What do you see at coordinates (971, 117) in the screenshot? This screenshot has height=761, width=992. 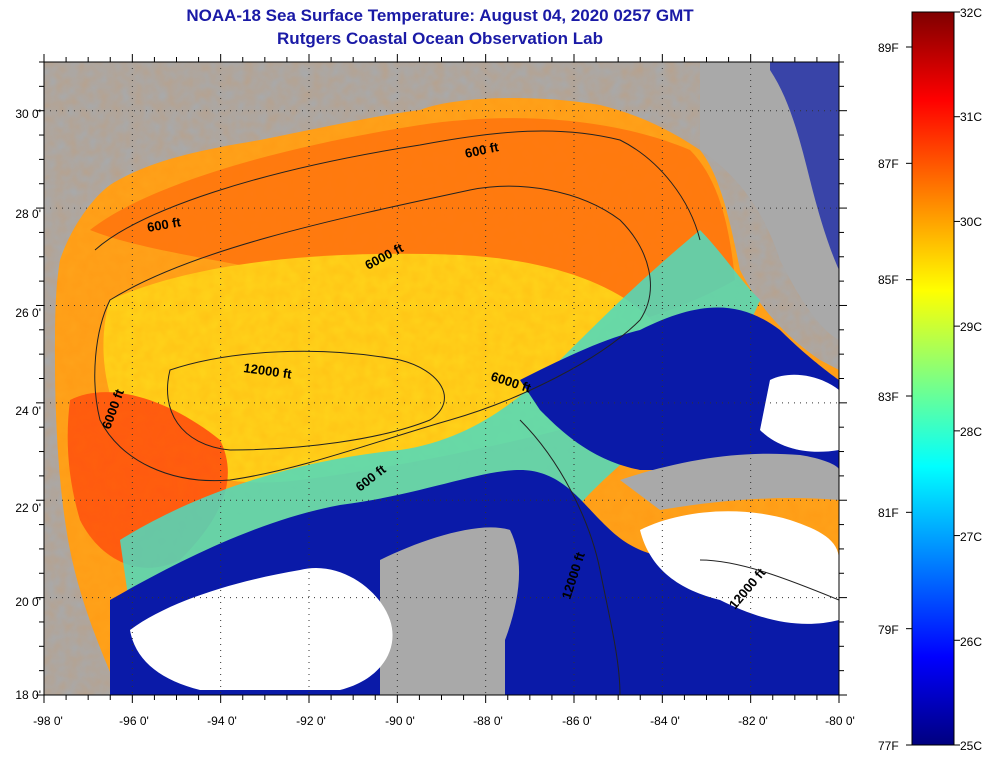 I see `colorbar-celsius-label: 31C` at bounding box center [971, 117].